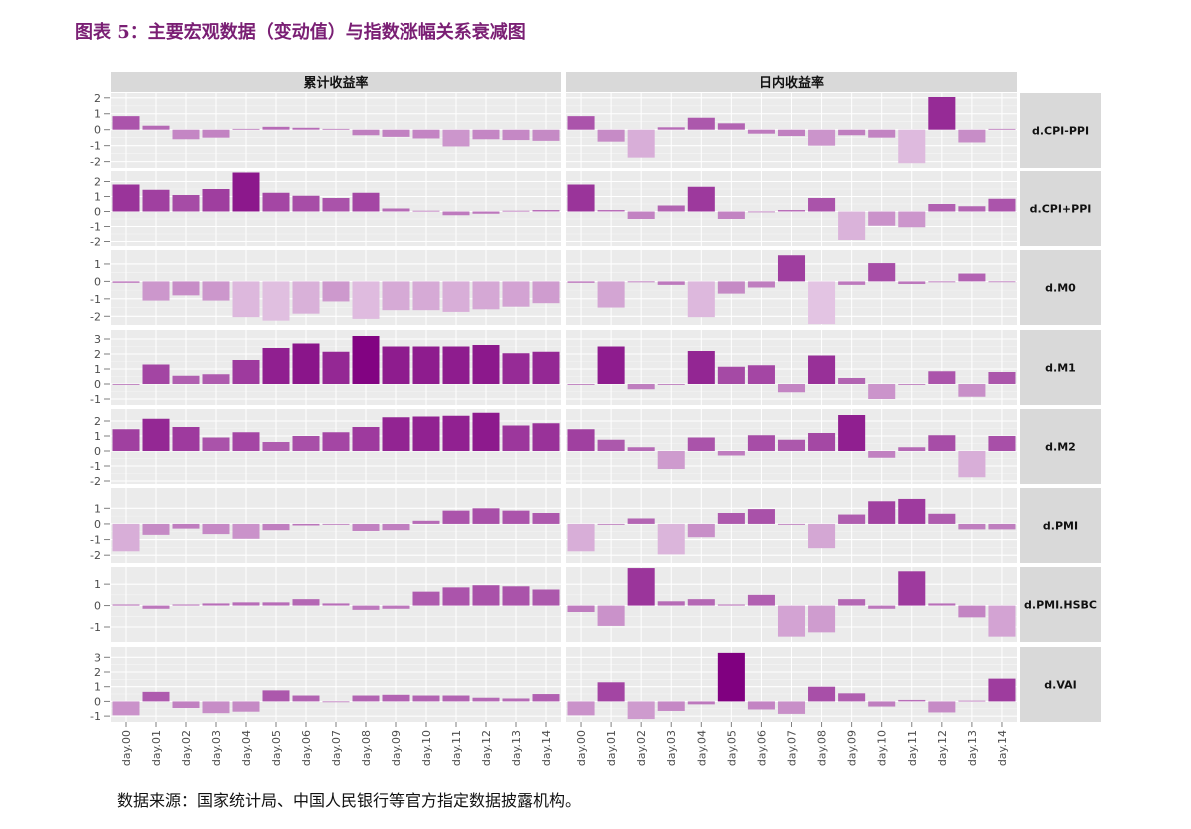 The height and width of the screenshot is (829, 1191). I want to click on bar-d.VAI-day.09, so click(852, 697).